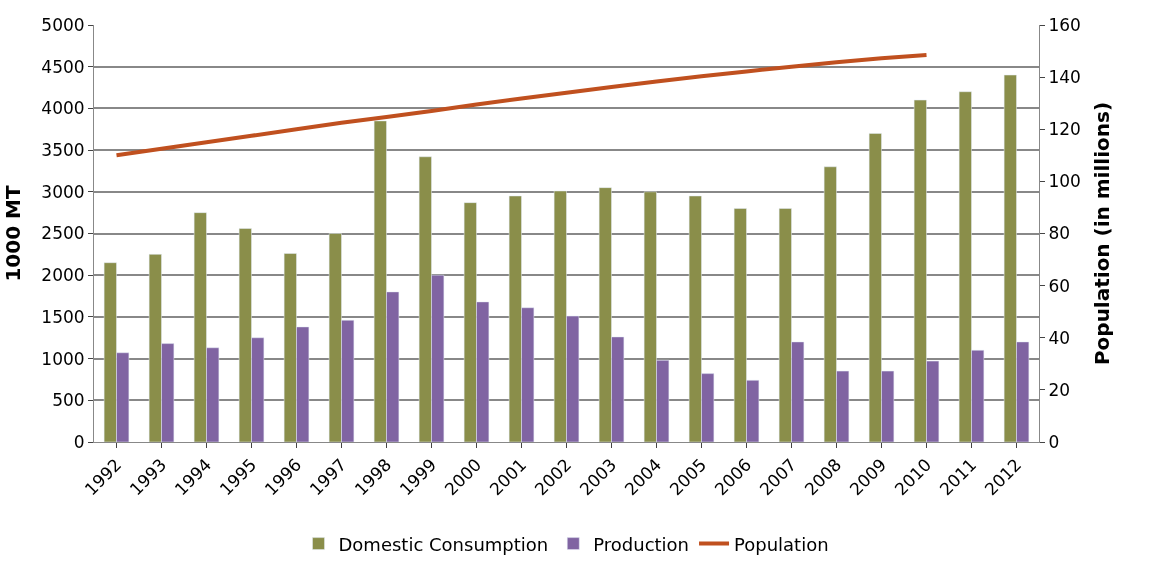 Image resolution: width=1149 pixels, height=574 pixels. I want to click on legend-label: Population, so click(781, 544).